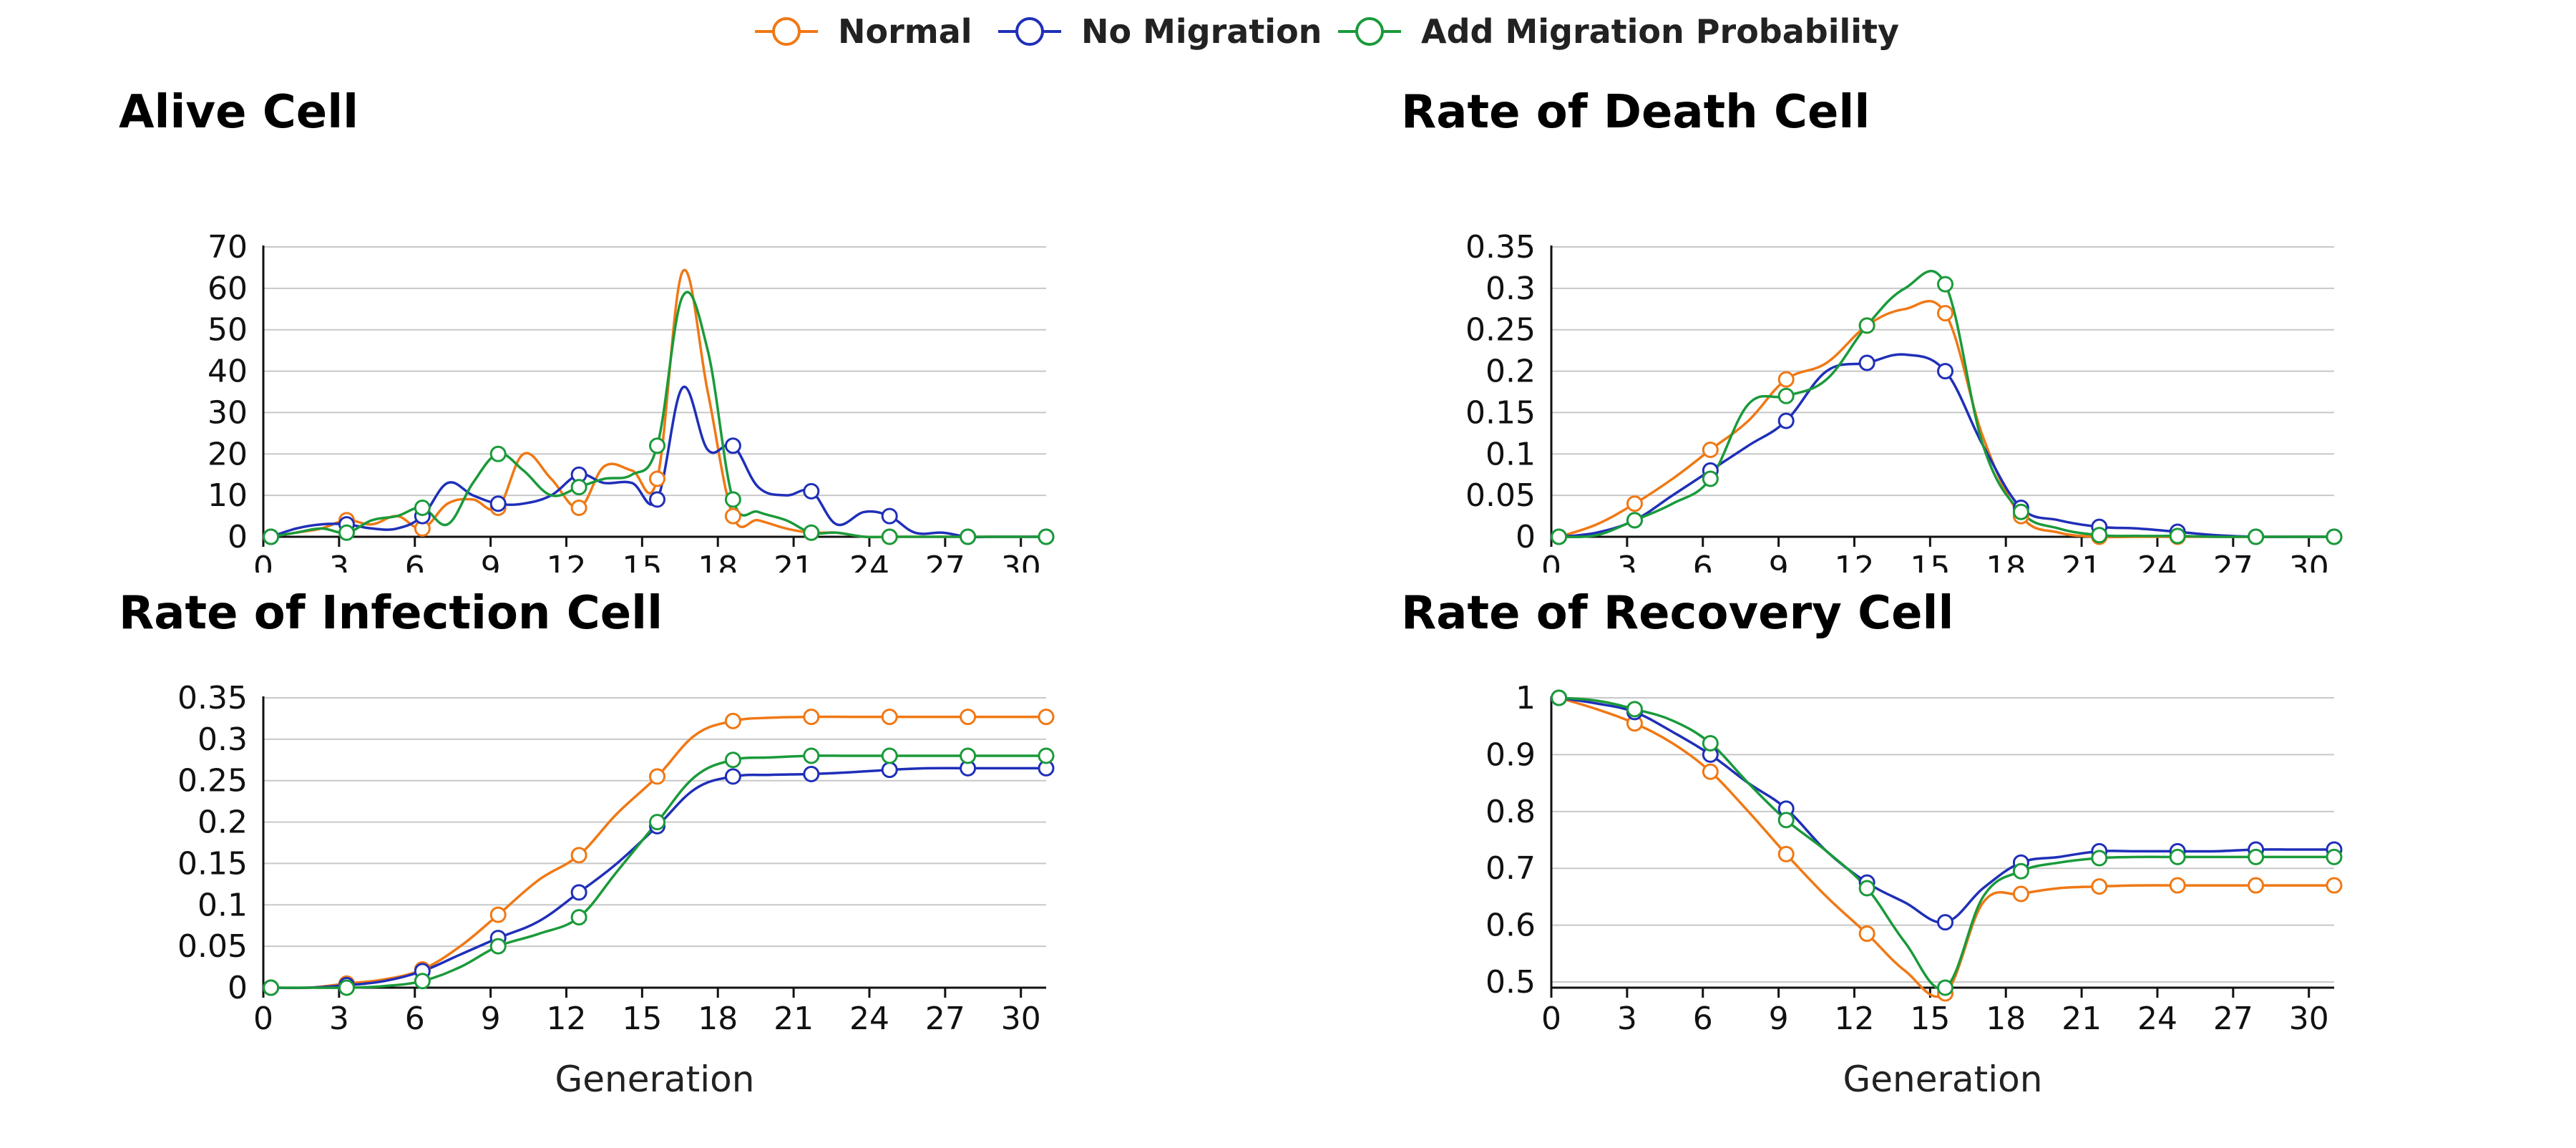  I want to click on y-tick-label: 0.3, so click(222, 740).